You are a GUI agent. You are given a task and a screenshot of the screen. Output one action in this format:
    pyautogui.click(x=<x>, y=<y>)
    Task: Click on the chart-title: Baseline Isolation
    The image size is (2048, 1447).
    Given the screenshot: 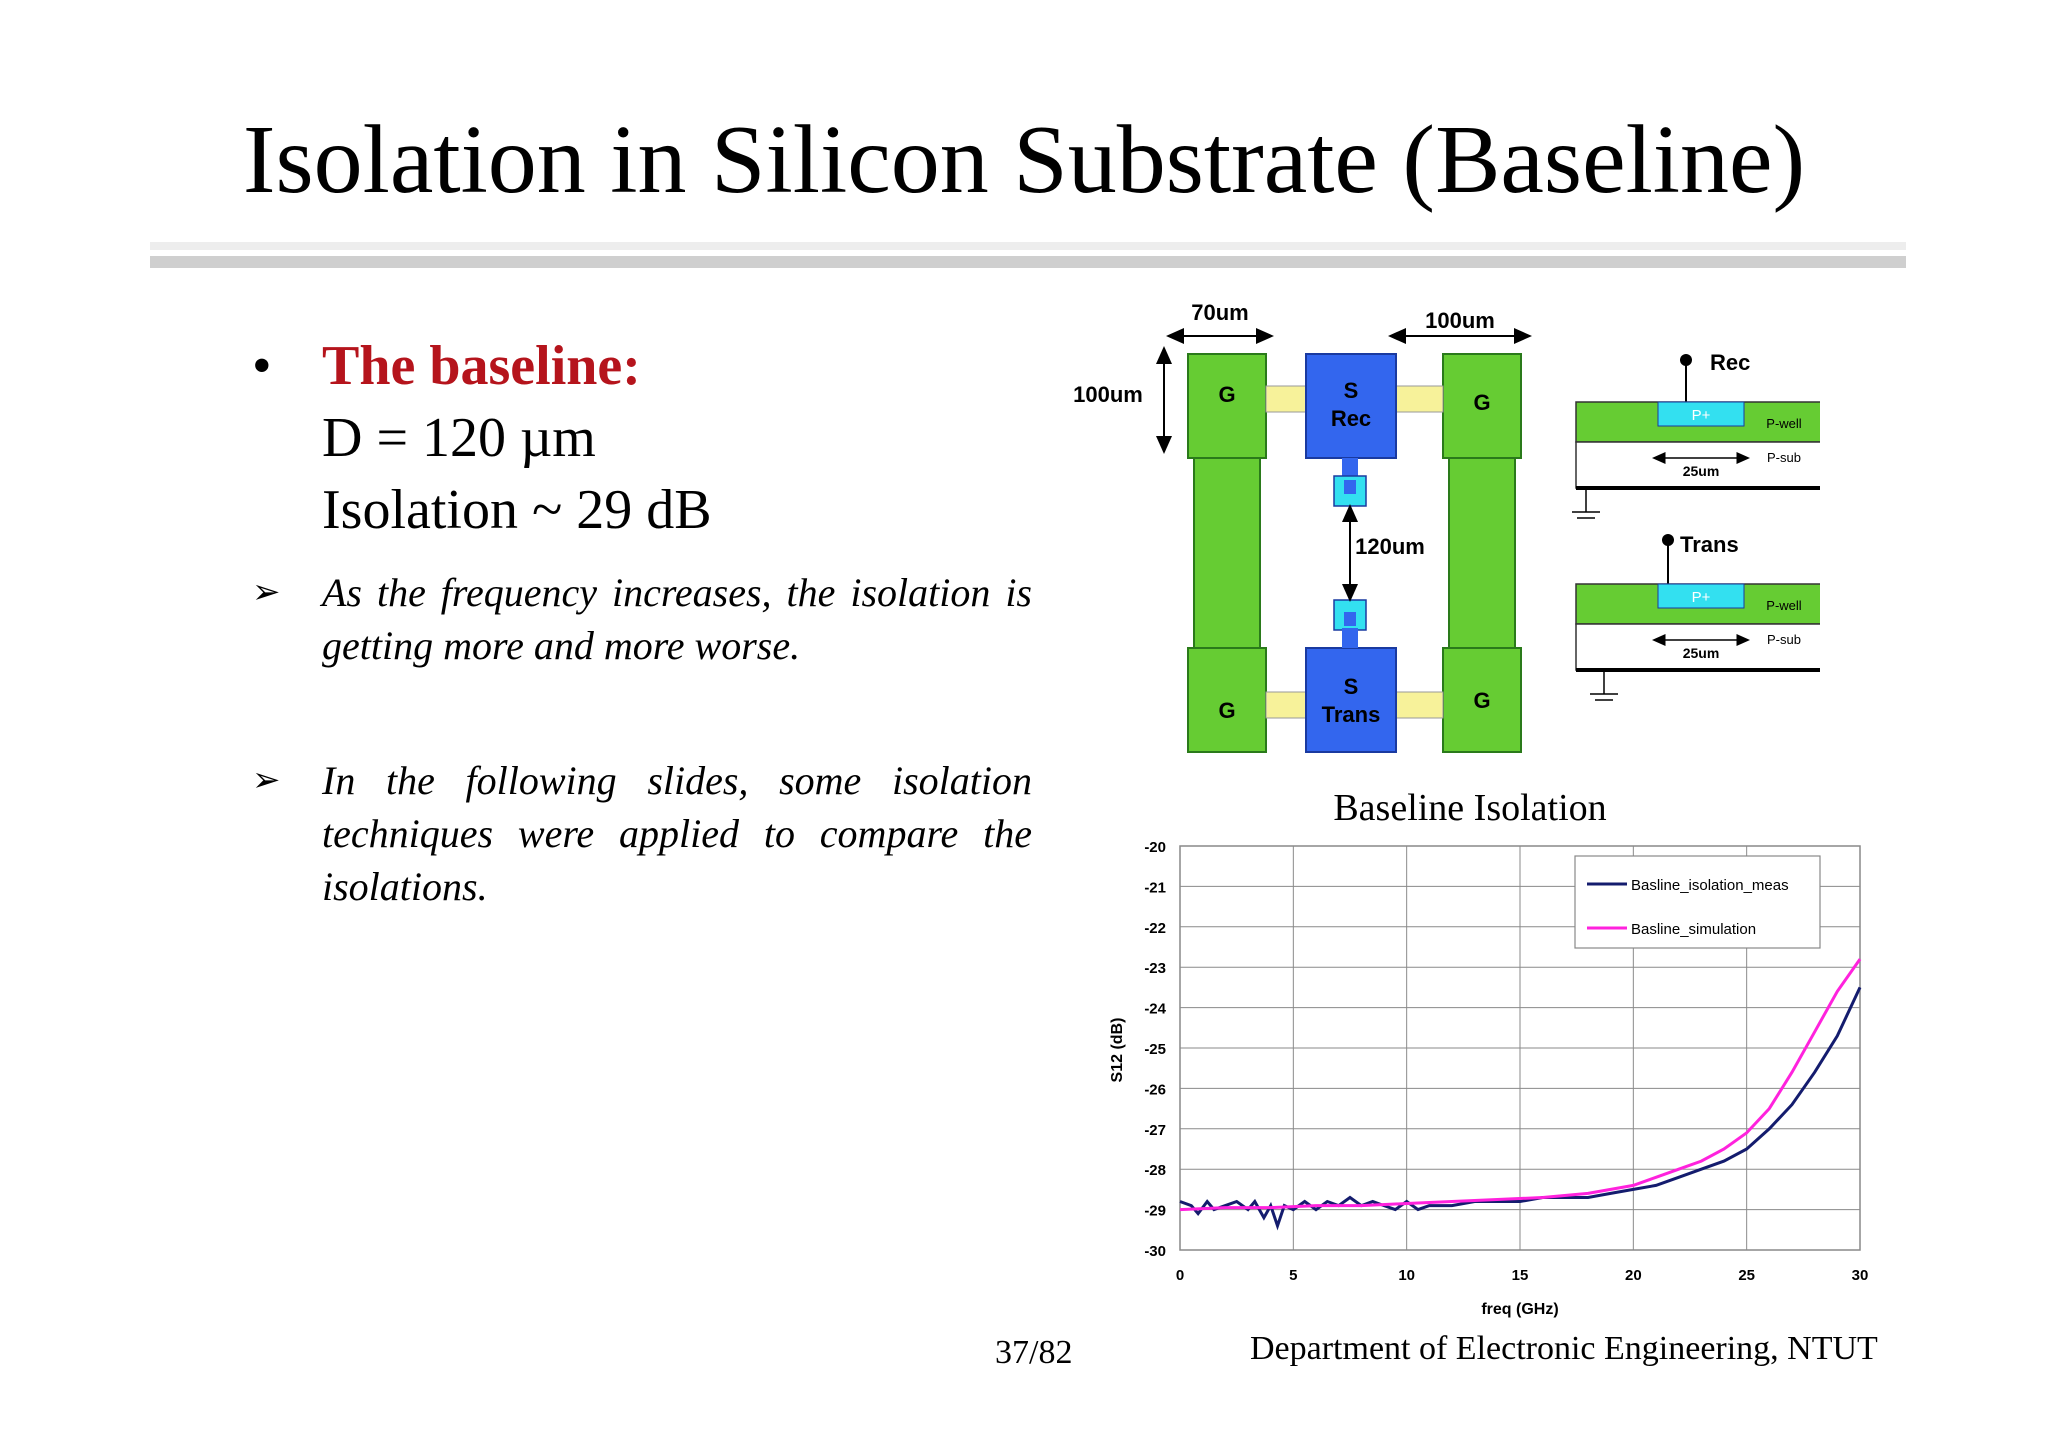 What is the action you would take?
    pyautogui.click(x=1470, y=808)
    